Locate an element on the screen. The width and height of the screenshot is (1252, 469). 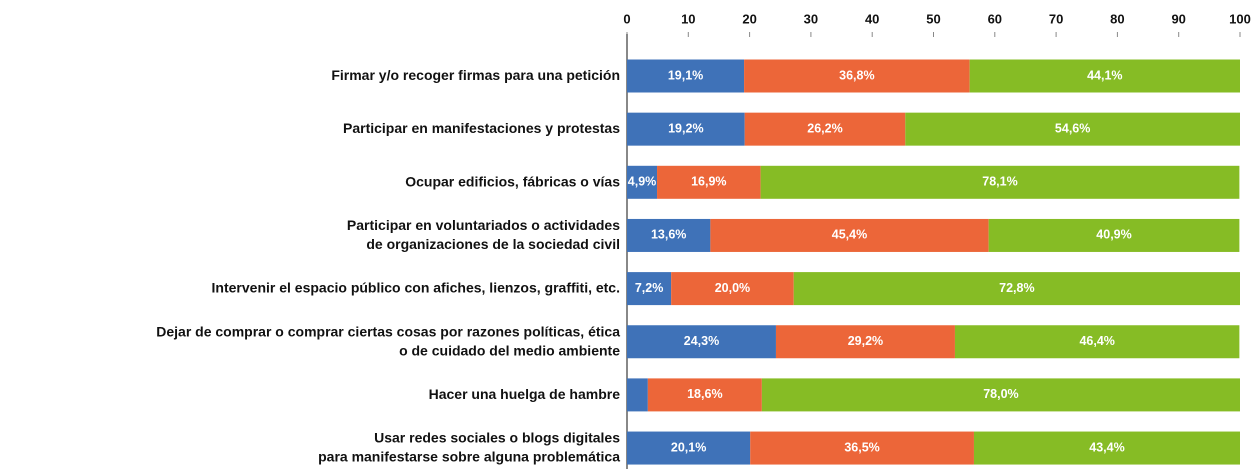
value-label: 4,9% is located at coordinates (642, 182).